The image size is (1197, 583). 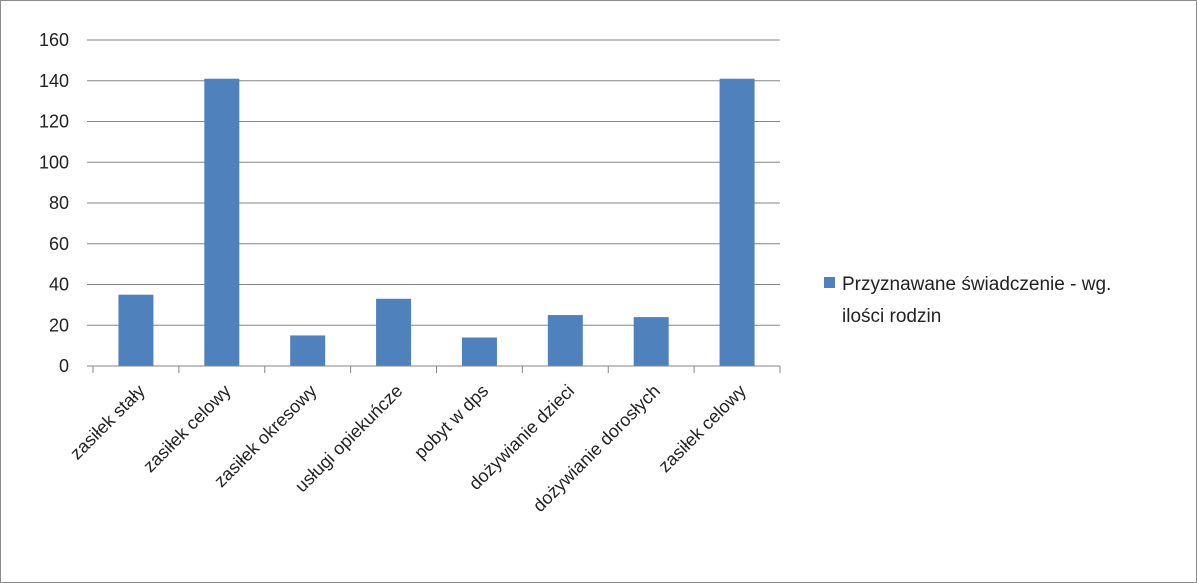 I want to click on y-axis-ticks: 0 20 40 60 80 100 120 140 160, so click(x=54, y=203).